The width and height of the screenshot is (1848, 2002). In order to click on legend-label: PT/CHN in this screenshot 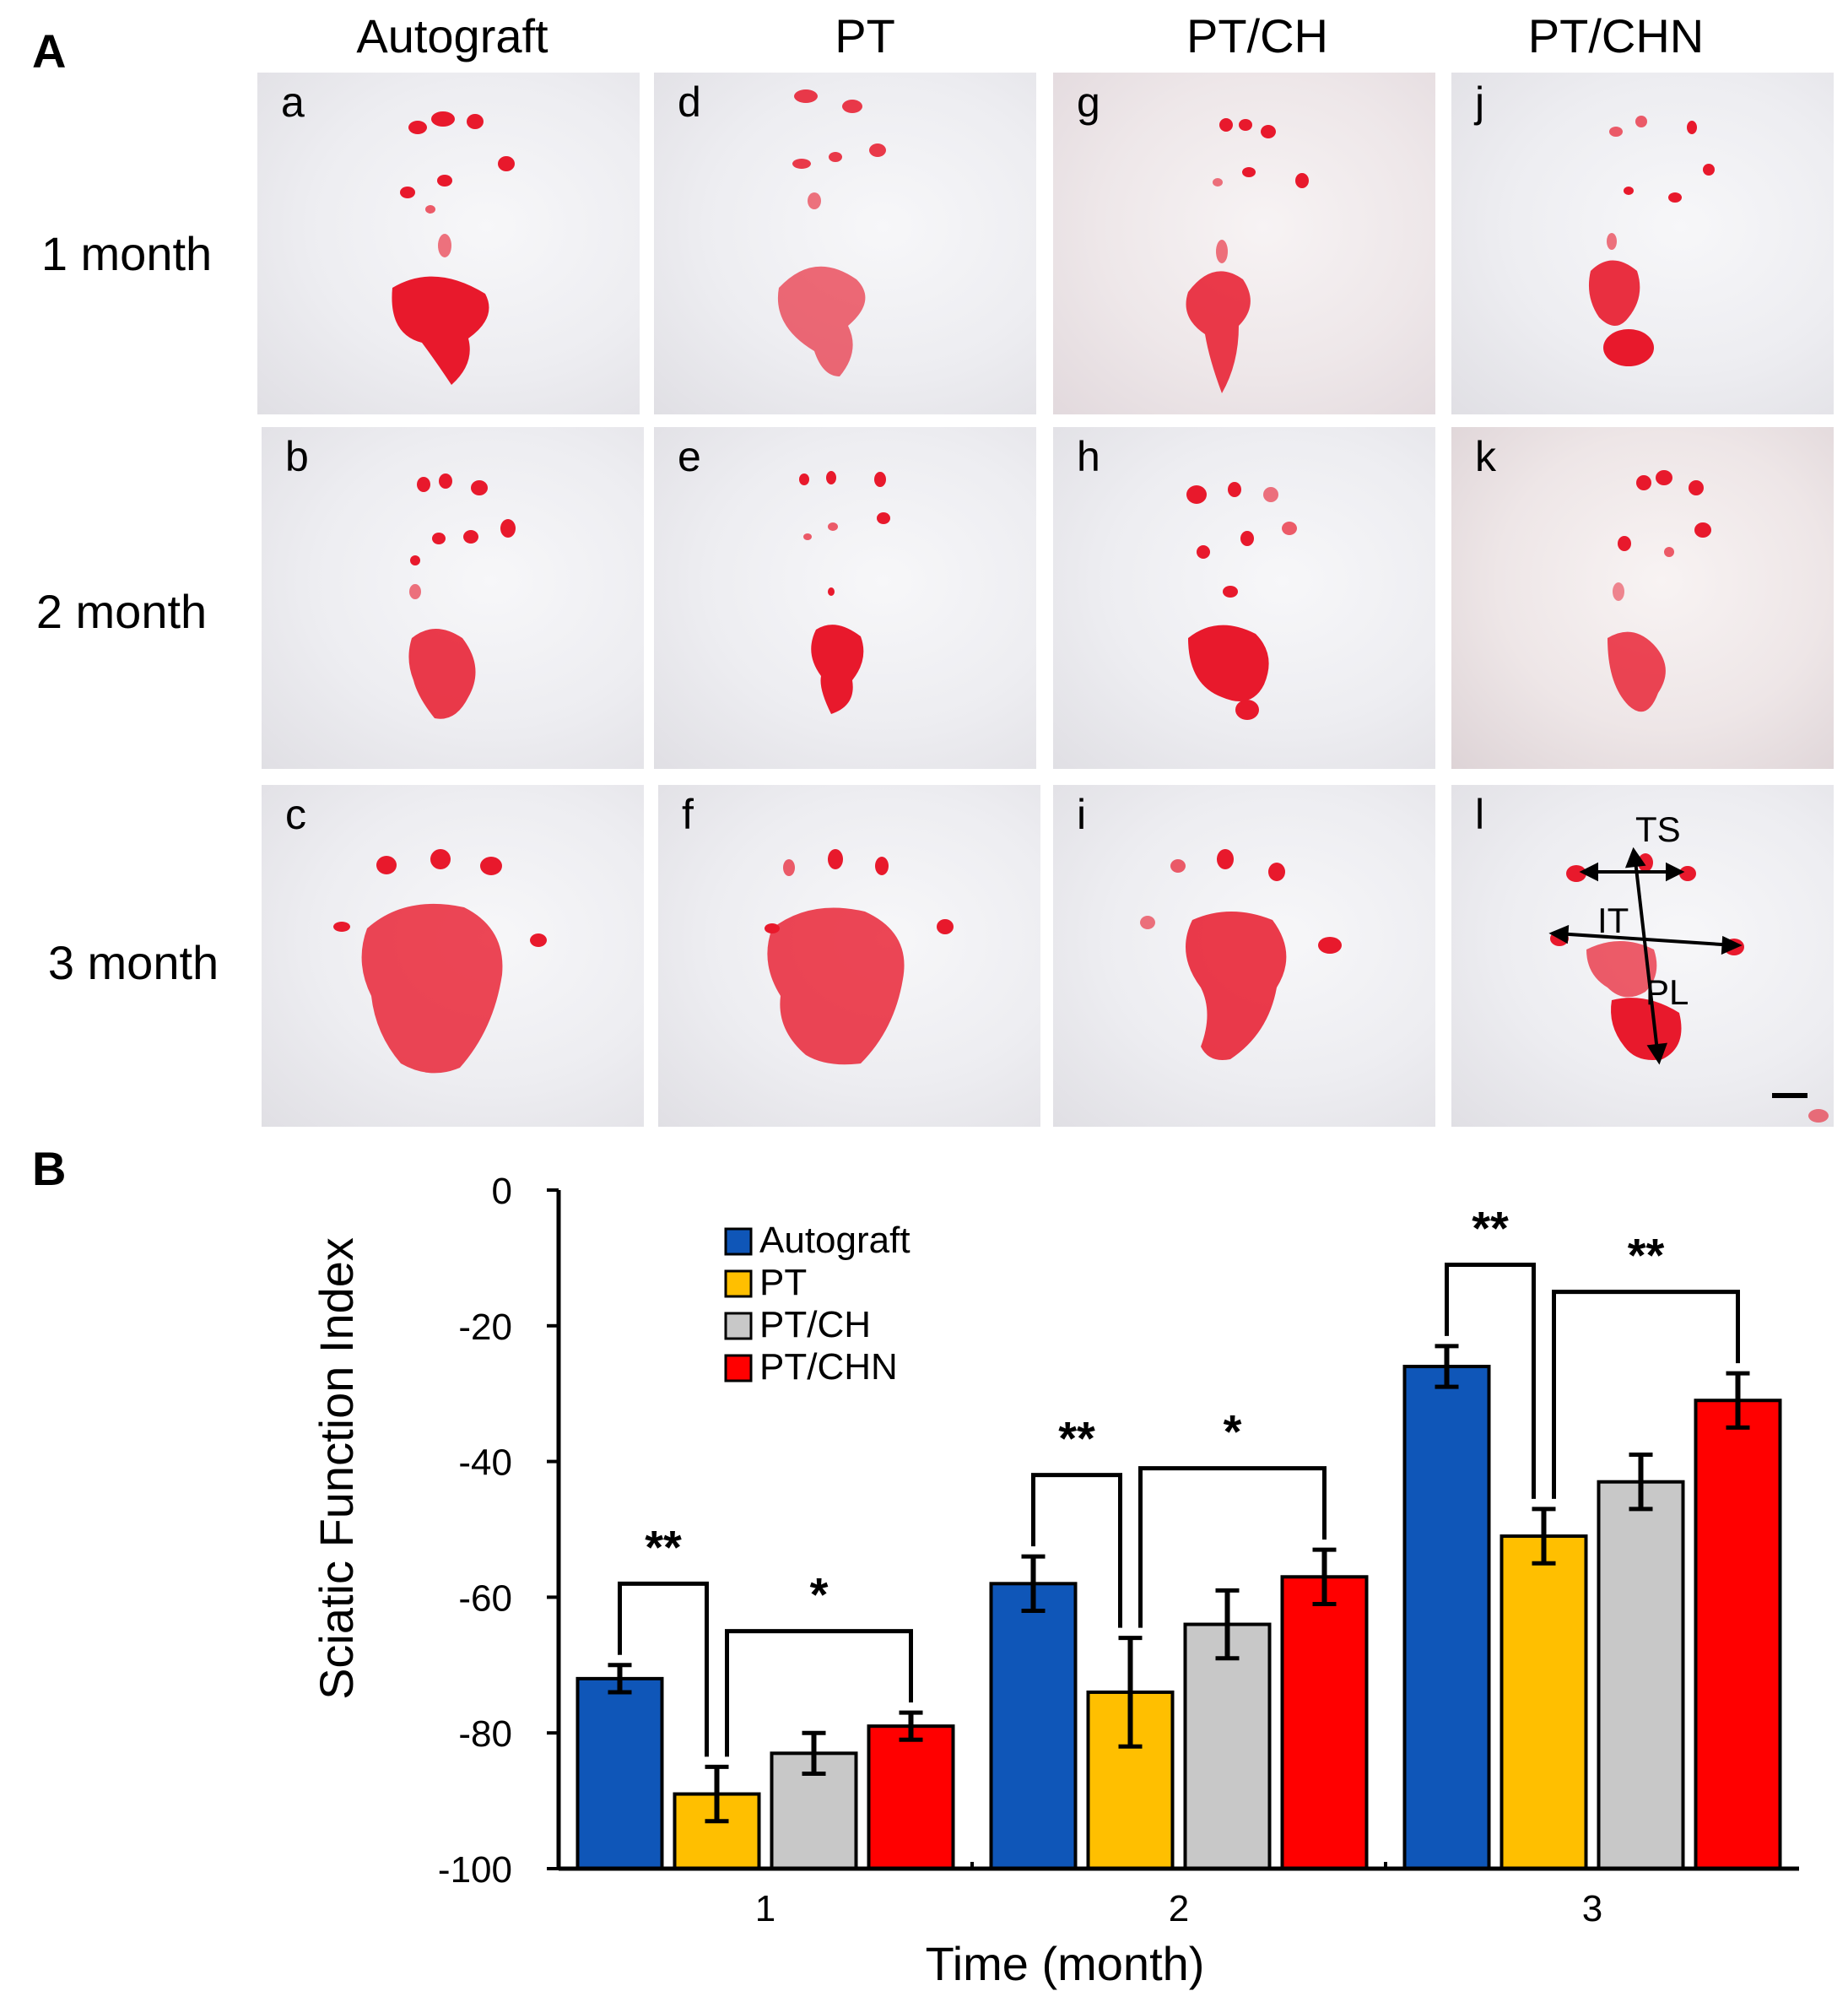, I will do `click(829, 1367)`.